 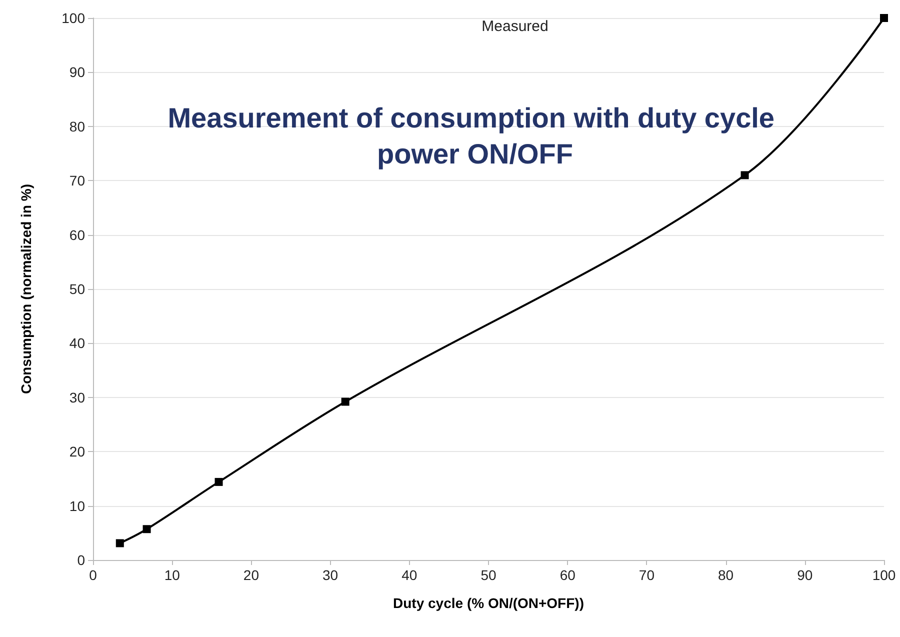 I want to click on y-tick-label: 10, so click(x=77, y=506).